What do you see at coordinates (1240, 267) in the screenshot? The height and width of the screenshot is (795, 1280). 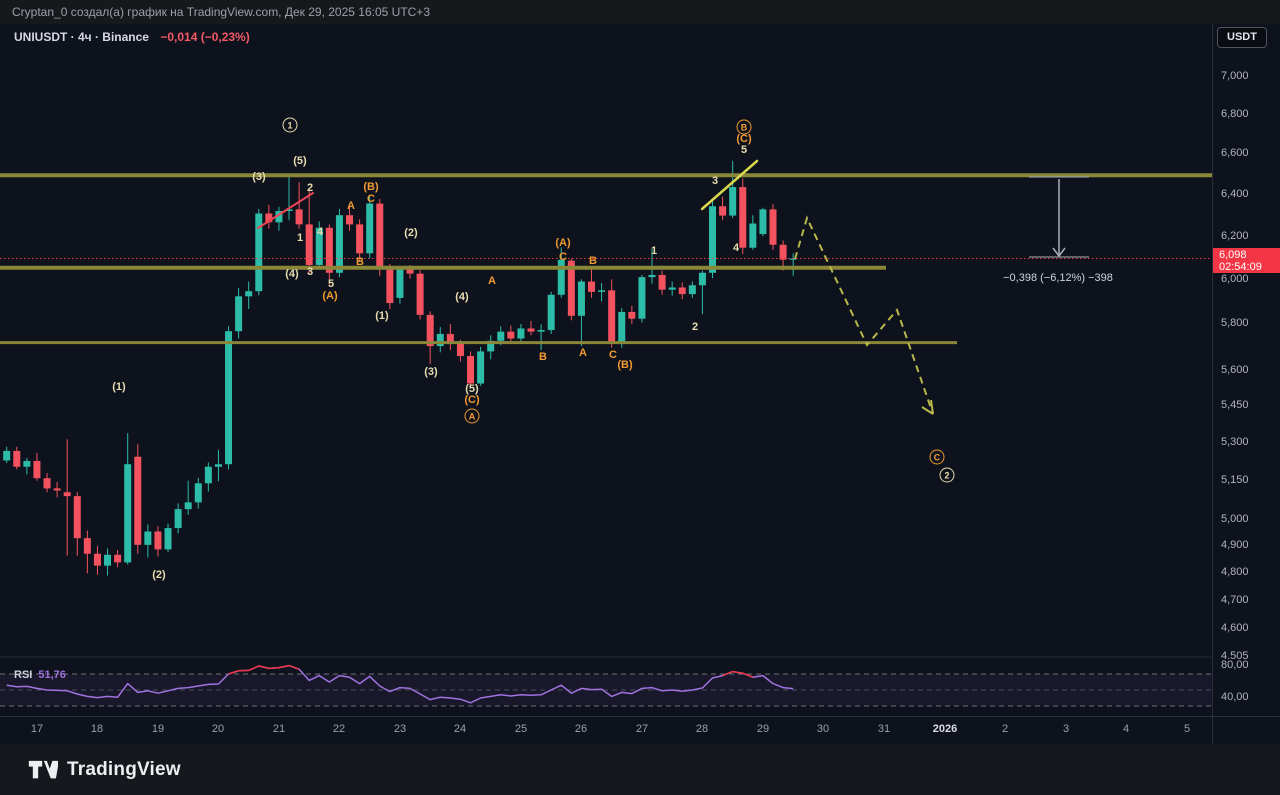 I see `bar-countdown: 02:54:09` at bounding box center [1240, 267].